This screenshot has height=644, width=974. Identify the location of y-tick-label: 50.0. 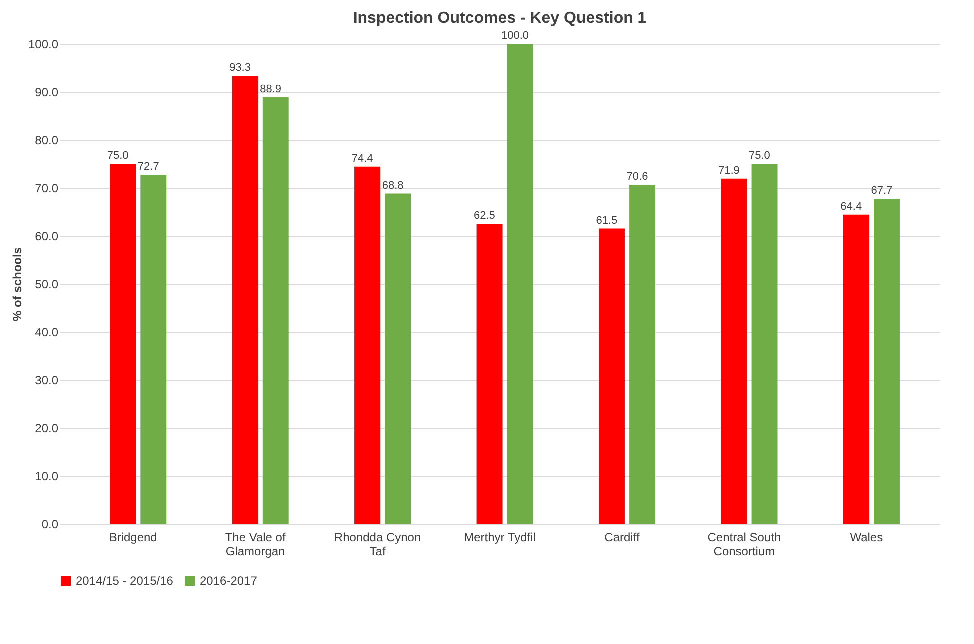
(47, 285).